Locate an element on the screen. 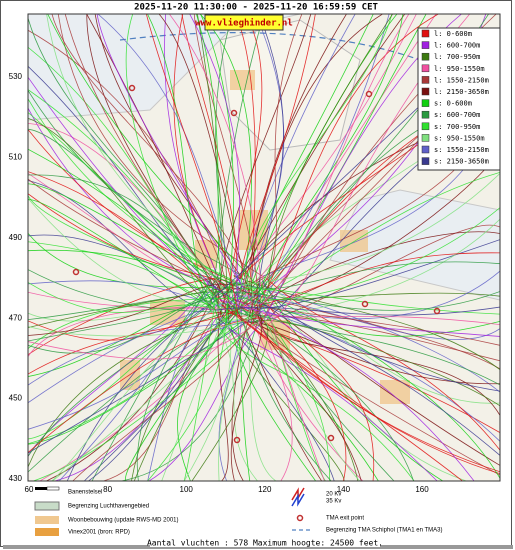  legend-label: l: 700-950m is located at coordinates (457, 57).